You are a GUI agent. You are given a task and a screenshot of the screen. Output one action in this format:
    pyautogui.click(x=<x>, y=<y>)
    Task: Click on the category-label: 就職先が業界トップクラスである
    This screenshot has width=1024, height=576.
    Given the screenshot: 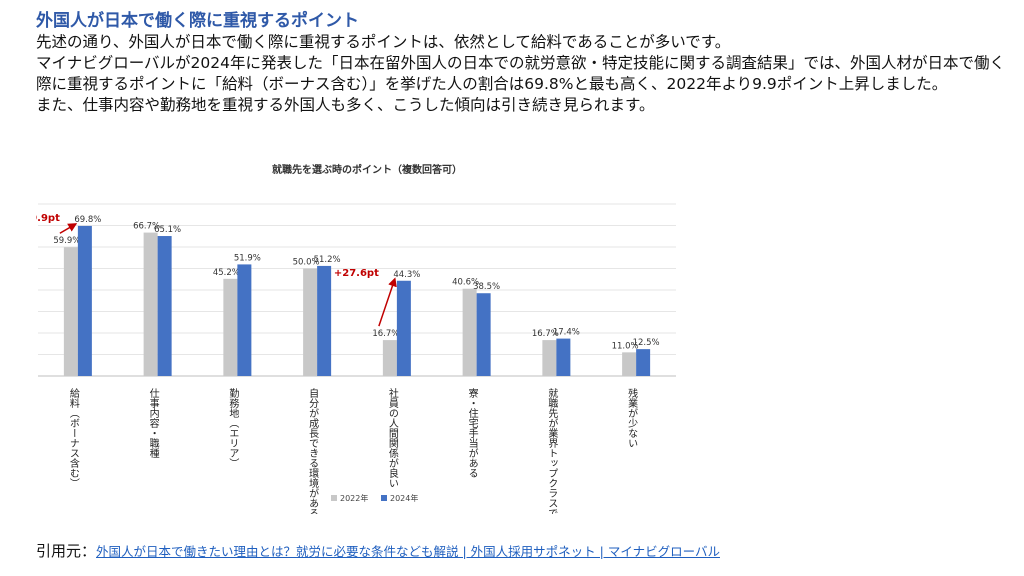 What is the action you would take?
    pyautogui.click(x=552, y=450)
    